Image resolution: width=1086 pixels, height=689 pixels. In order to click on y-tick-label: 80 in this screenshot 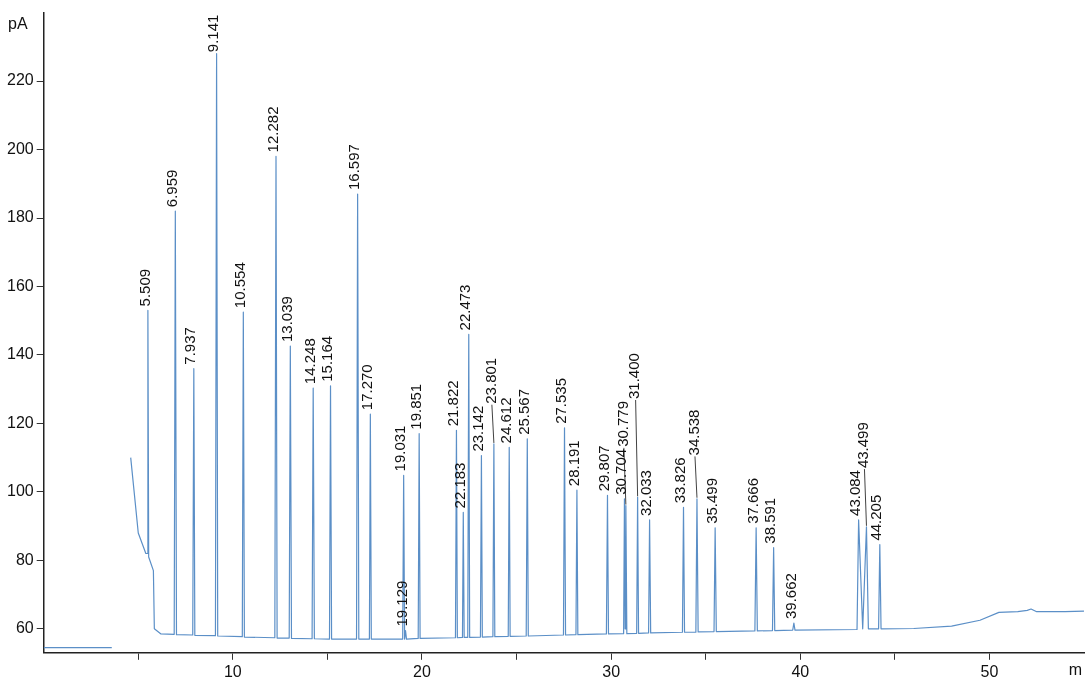, I will do `click(24, 559)`.